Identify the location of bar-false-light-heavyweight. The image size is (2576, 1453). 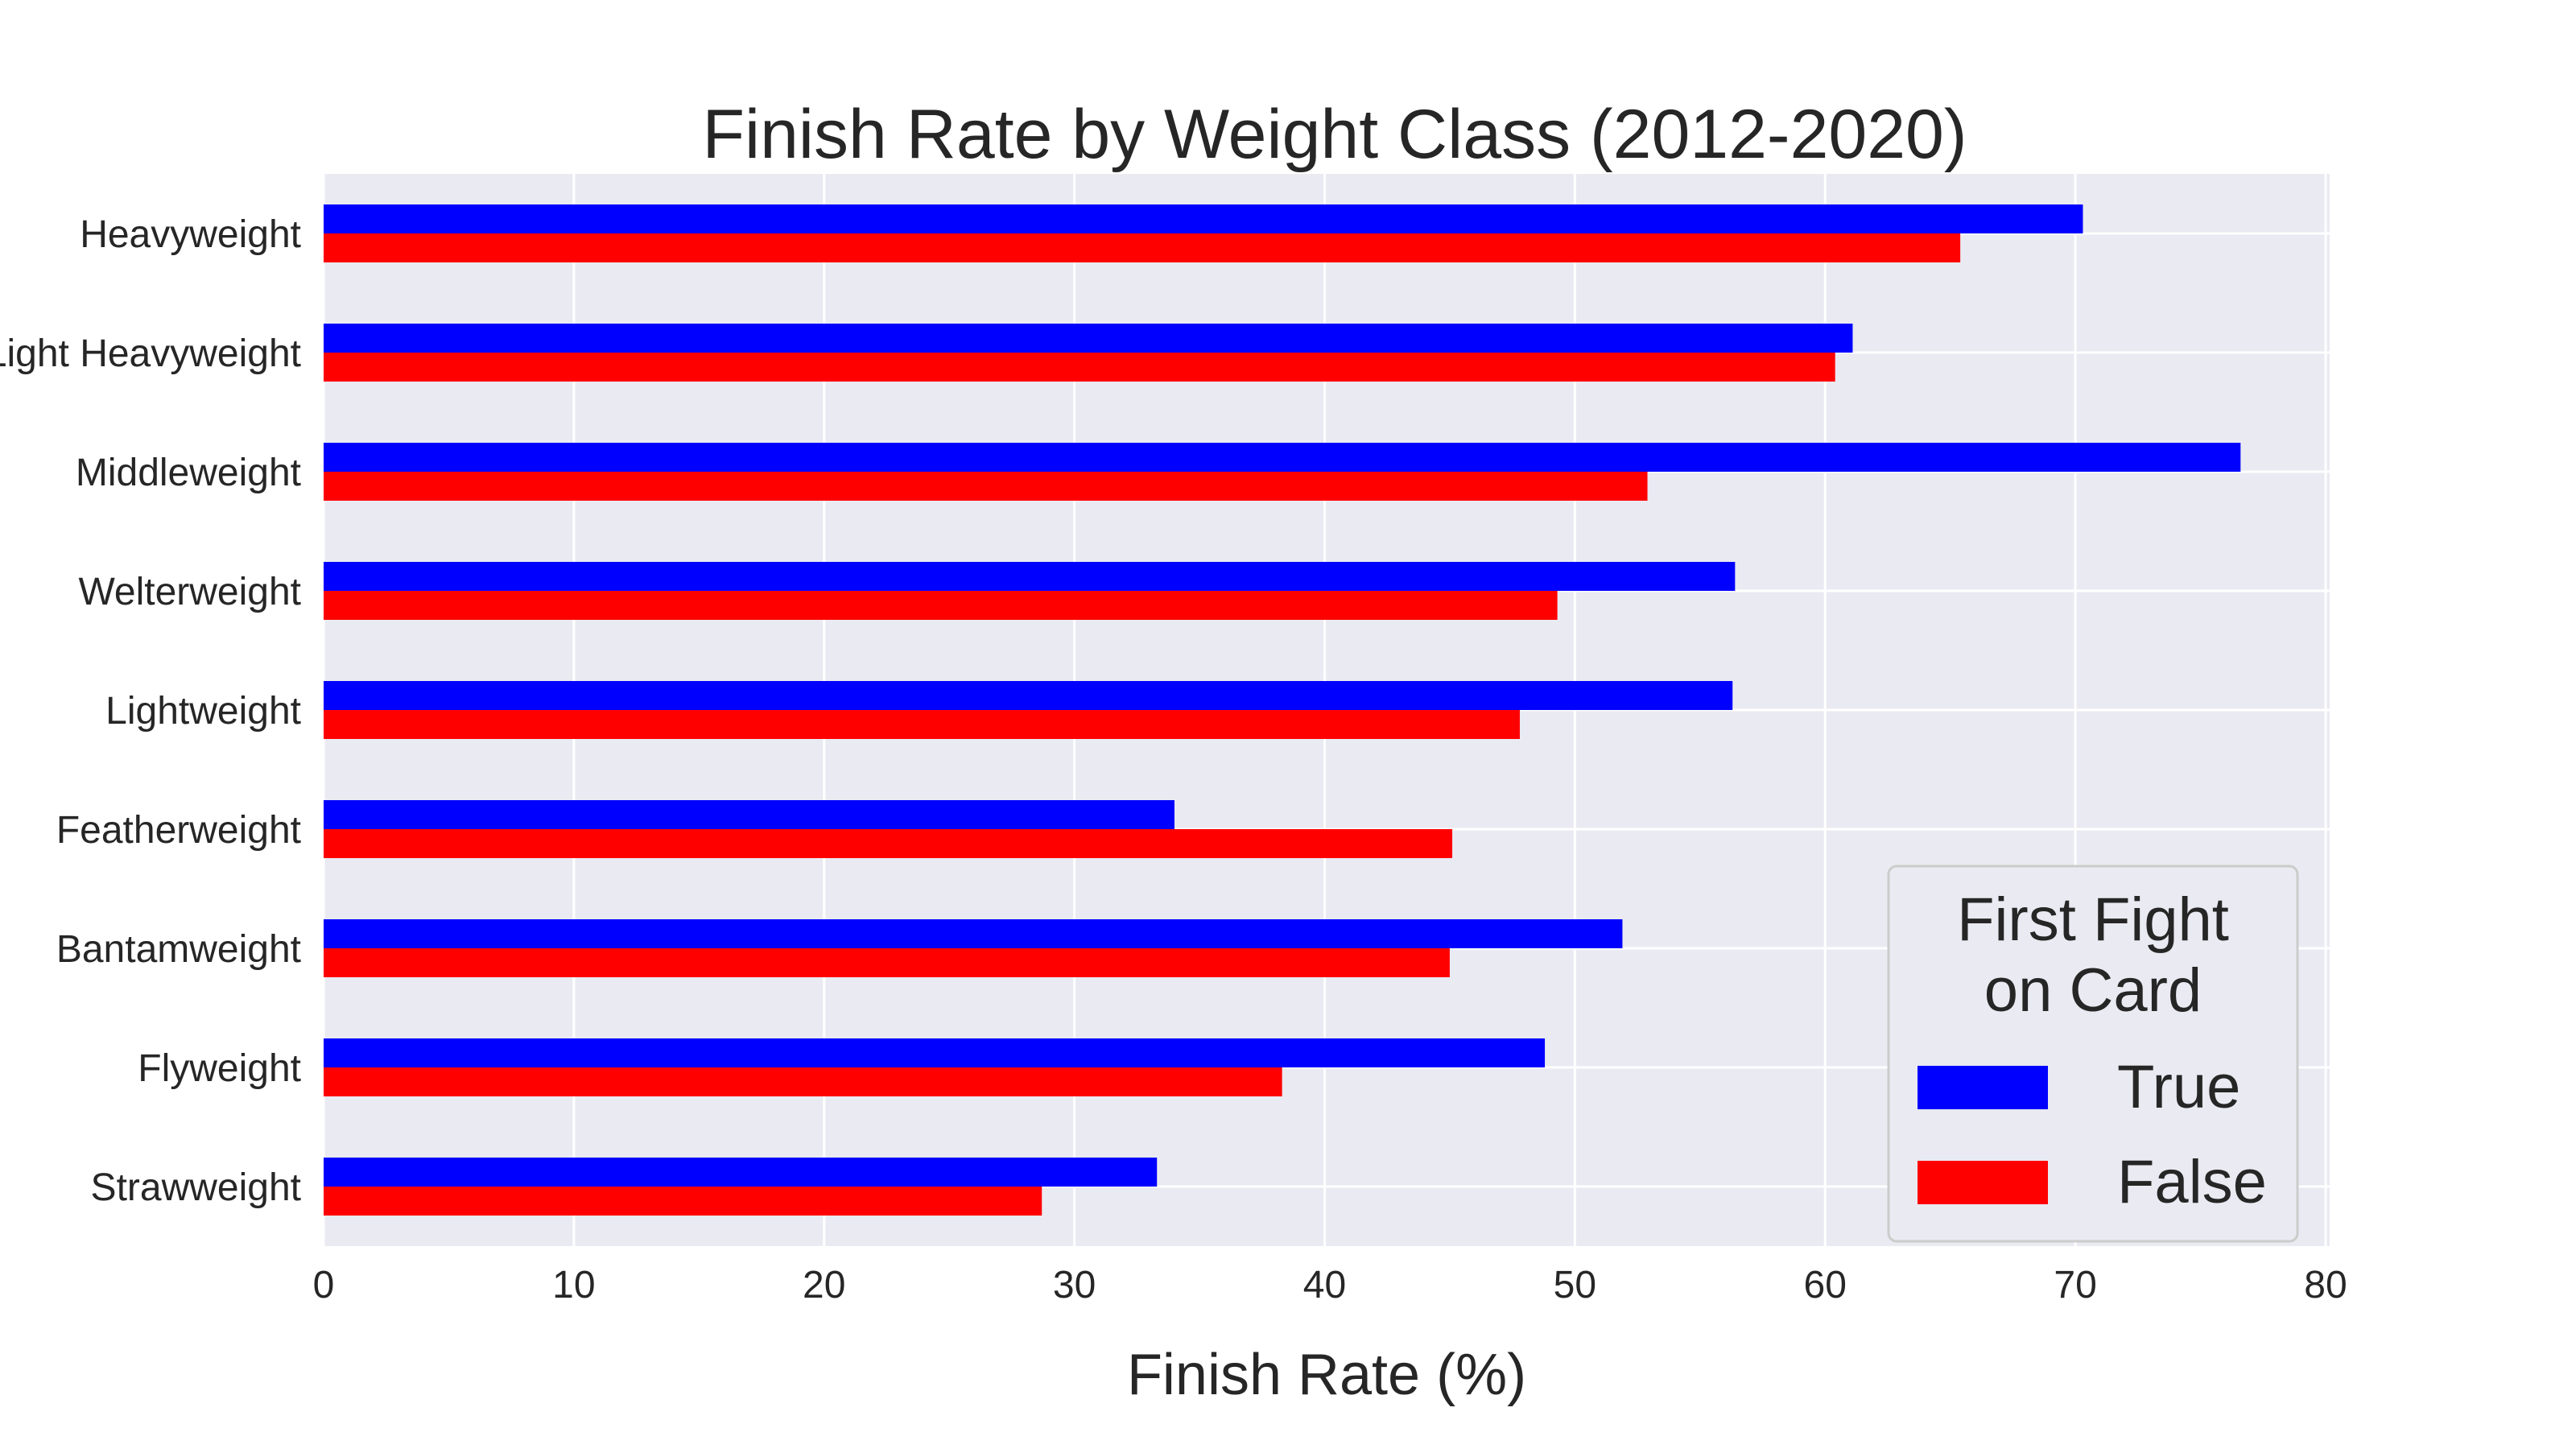
(1079, 368).